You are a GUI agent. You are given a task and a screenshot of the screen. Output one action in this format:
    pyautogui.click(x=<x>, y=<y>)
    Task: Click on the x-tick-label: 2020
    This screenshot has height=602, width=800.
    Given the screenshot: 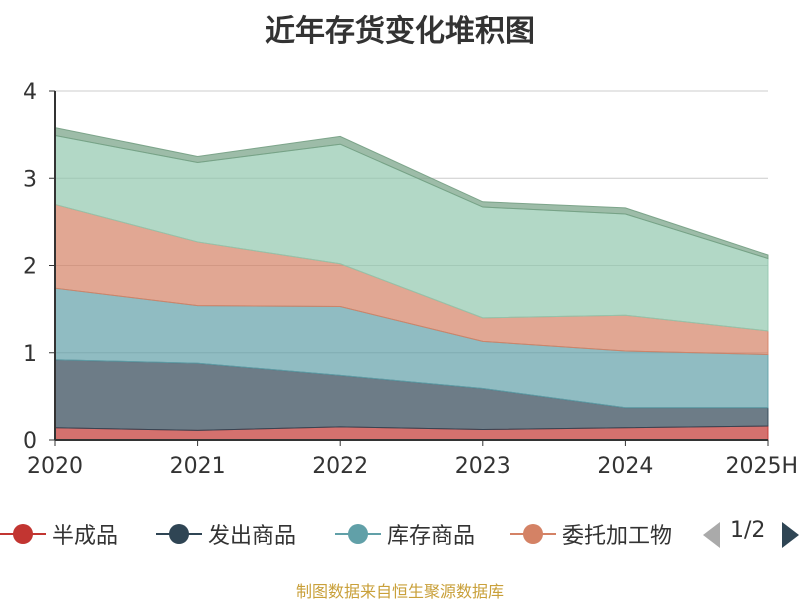 What is the action you would take?
    pyautogui.click(x=55, y=466)
    